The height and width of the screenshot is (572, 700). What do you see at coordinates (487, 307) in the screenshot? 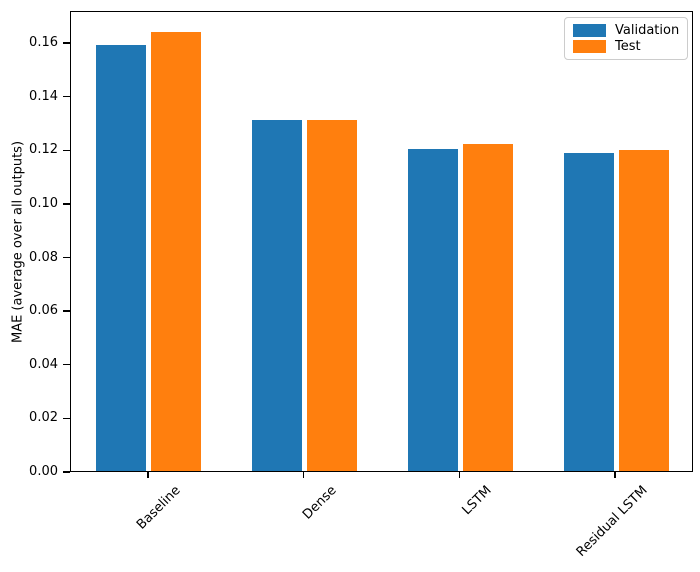
I see `bar-test-lstm` at bounding box center [487, 307].